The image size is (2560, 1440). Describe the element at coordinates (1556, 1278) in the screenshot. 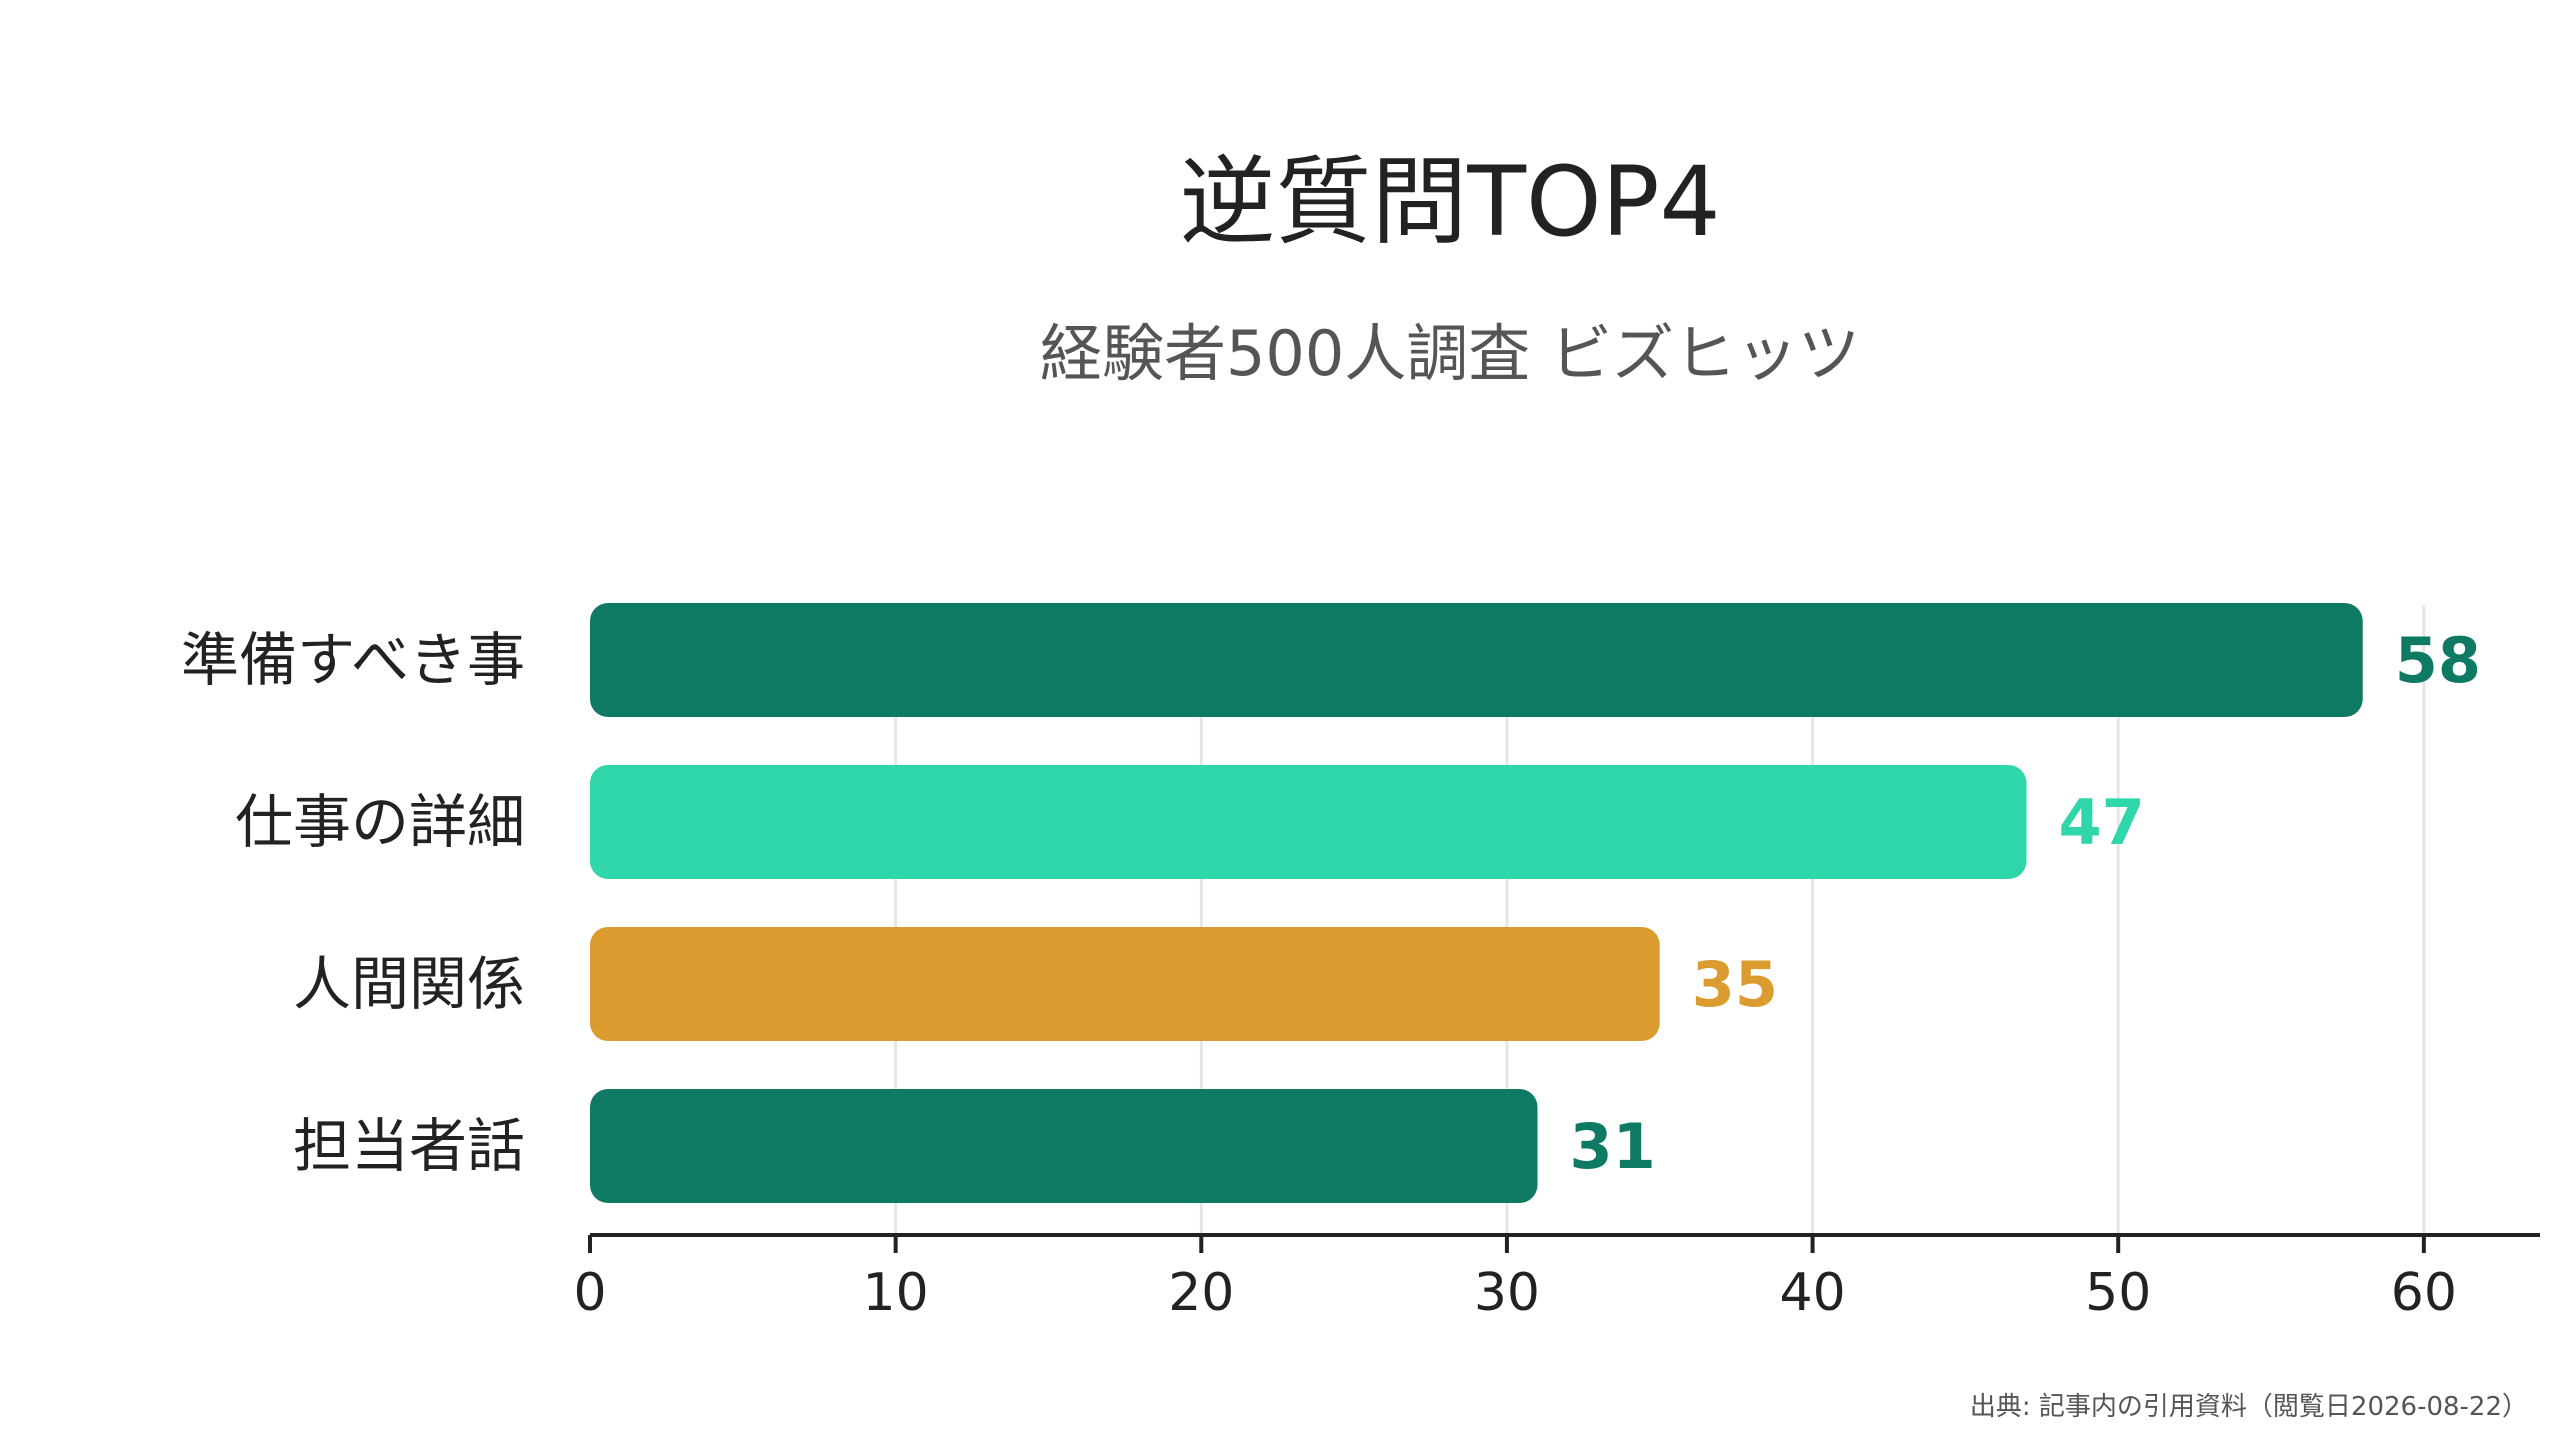

I see `axis-layer: 0 10 20 30 40 50 60` at that location.